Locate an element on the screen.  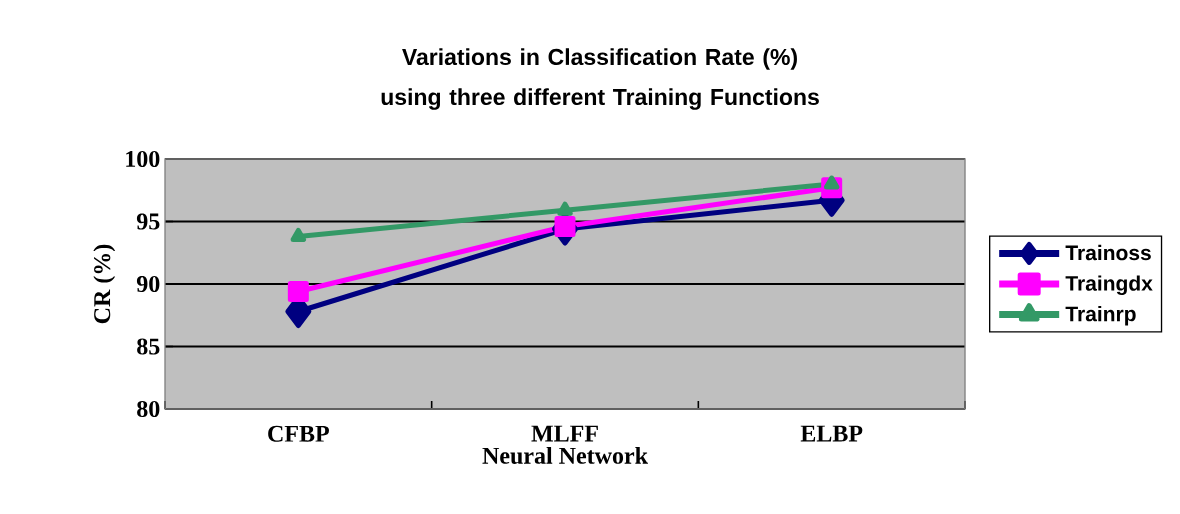
legend-label: Trainrp is located at coordinates (1100, 315).